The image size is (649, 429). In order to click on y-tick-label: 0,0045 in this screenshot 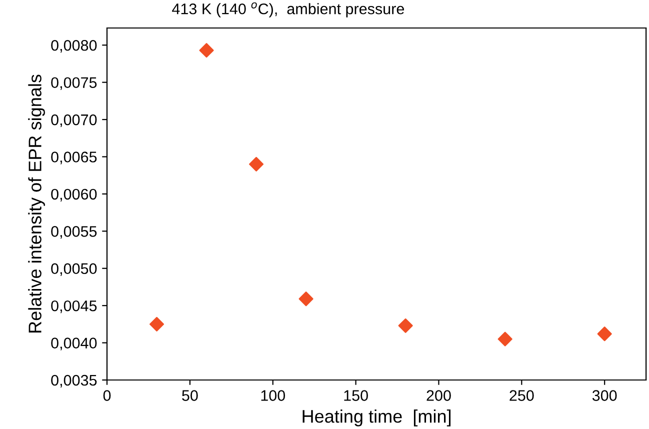, I will do `click(74, 307)`.